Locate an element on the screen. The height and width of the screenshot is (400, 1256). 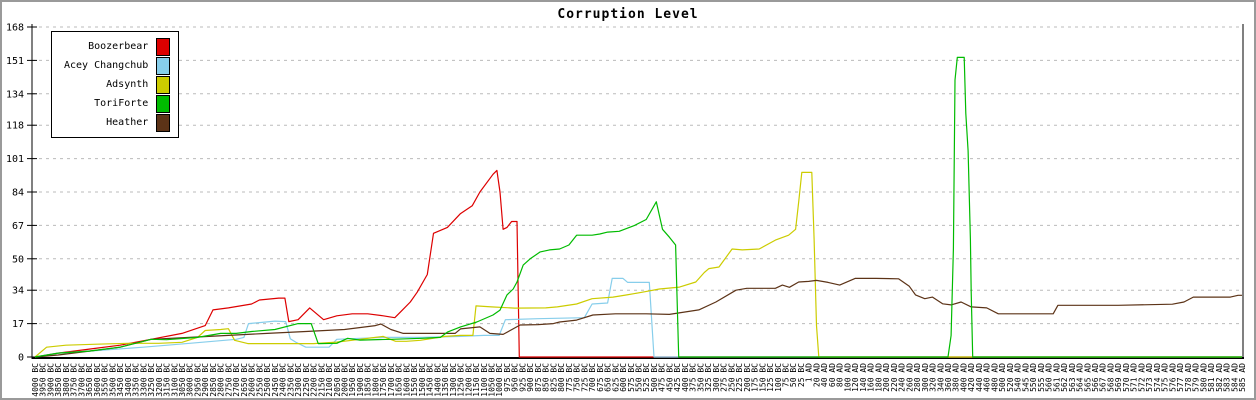
legend-label-heather: Heather is located at coordinates (127, 122).